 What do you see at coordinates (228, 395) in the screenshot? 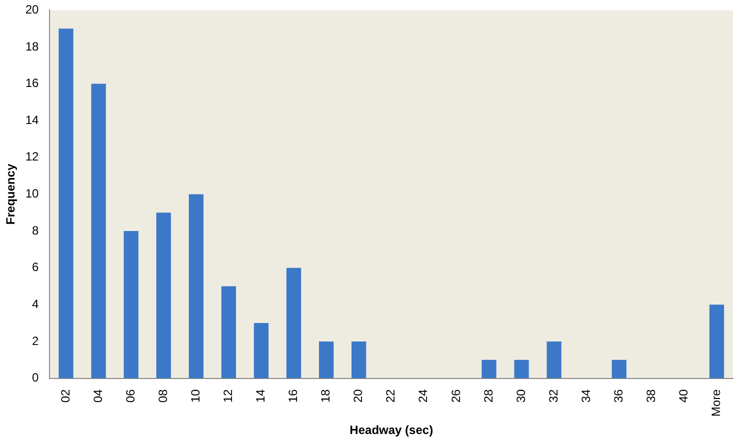
I see `x-tick-label: 12` at bounding box center [228, 395].